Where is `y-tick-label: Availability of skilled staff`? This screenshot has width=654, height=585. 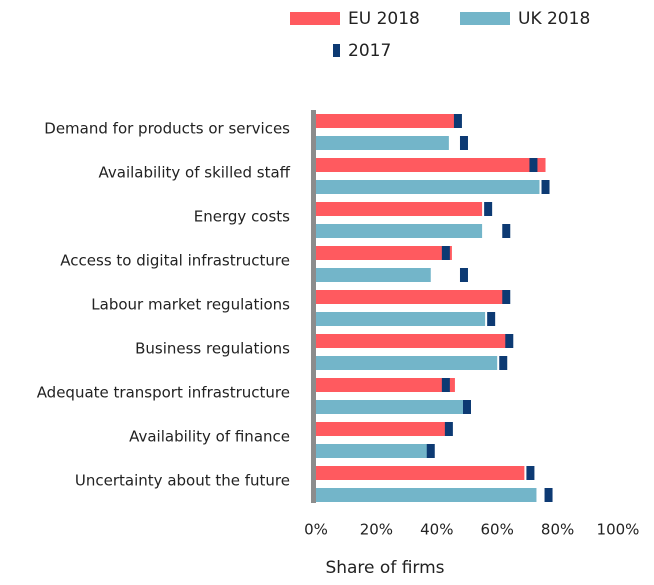
y-tick-label: Availability of skilled staff is located at coordinates (195, 173).